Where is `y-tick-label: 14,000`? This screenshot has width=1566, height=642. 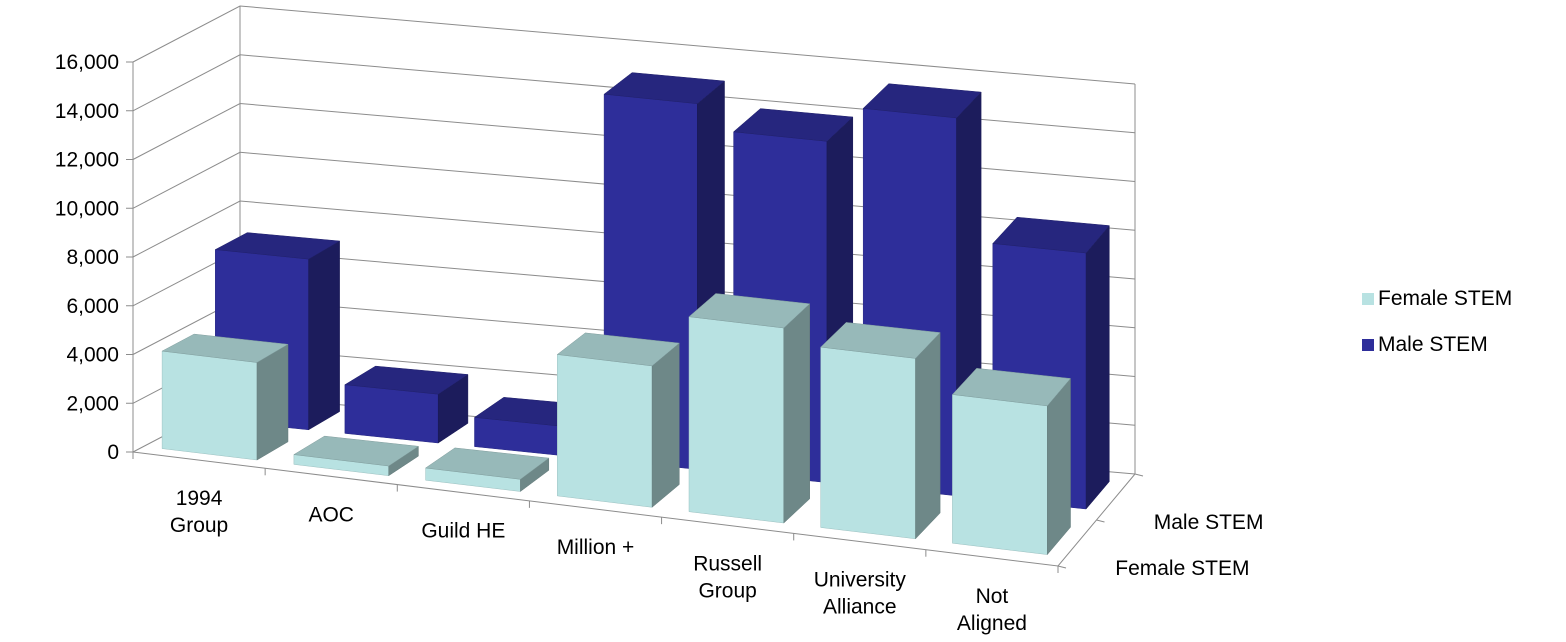
y-tick-label: 14,000 is located at coordinates (87, 111).